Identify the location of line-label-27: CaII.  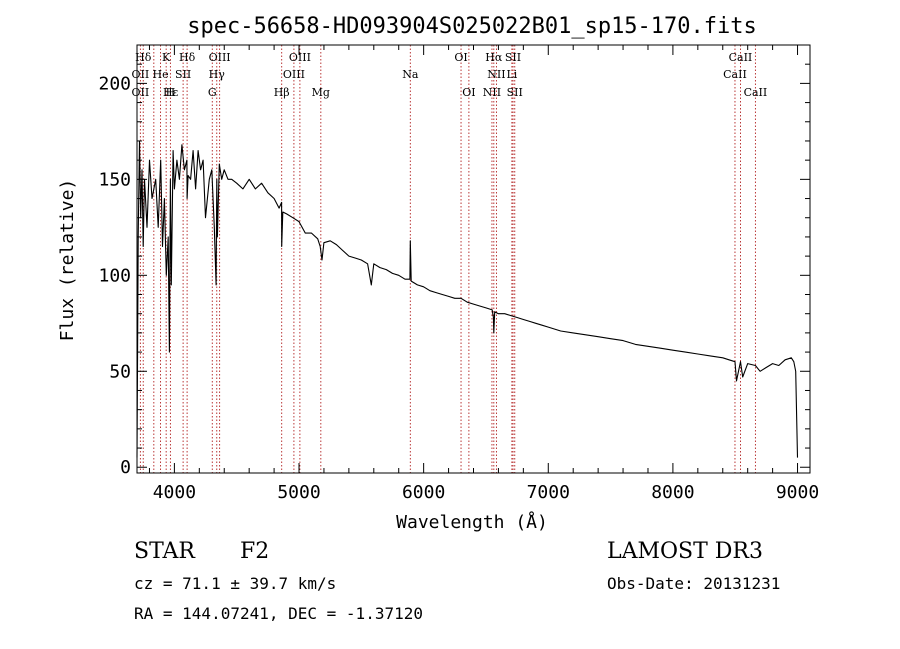
(756, 92).